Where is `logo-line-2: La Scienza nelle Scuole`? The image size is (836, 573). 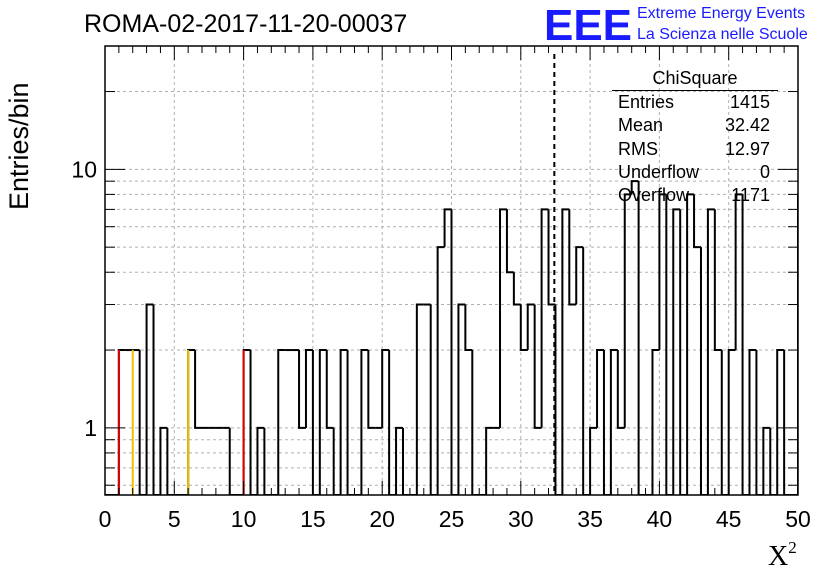 logo-line-2: La Scienza nelle Scuole is located at coordinates (722, 34).